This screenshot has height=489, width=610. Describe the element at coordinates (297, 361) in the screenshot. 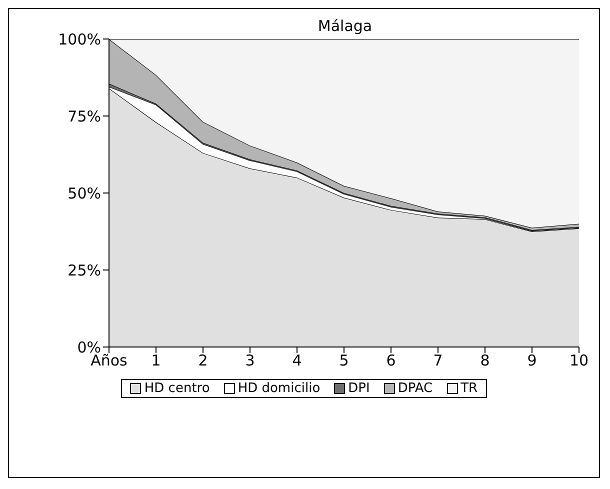

I see `x-tick-label: 4` at that location.